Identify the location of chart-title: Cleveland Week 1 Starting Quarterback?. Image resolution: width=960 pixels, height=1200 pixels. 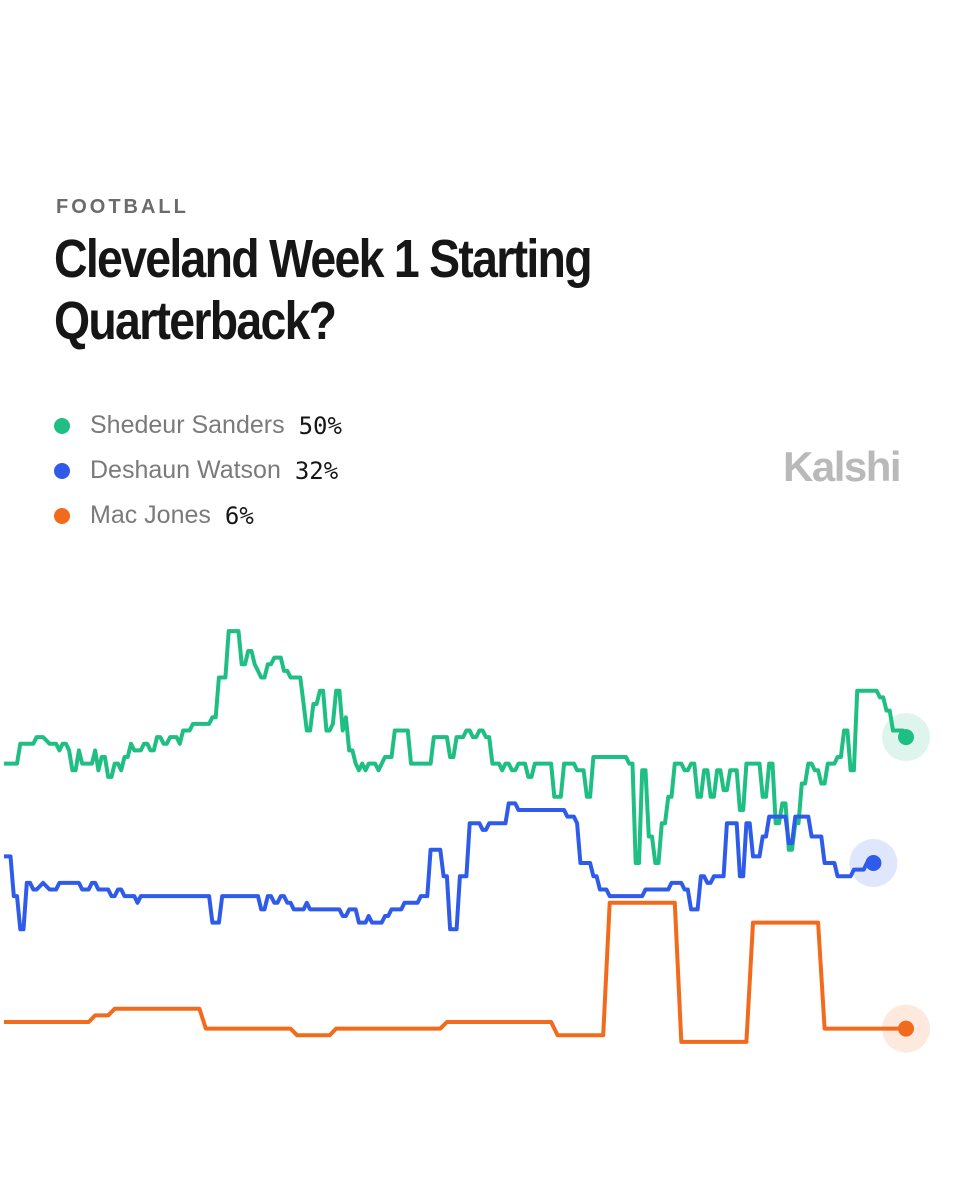
(323, 290).